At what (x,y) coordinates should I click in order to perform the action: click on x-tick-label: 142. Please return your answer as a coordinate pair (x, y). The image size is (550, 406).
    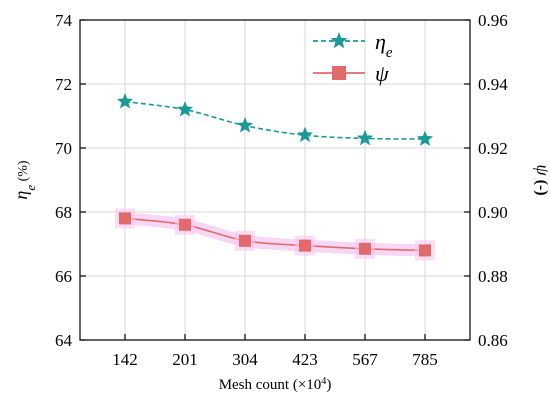
    Looking at the image, I should click on (125, 359).